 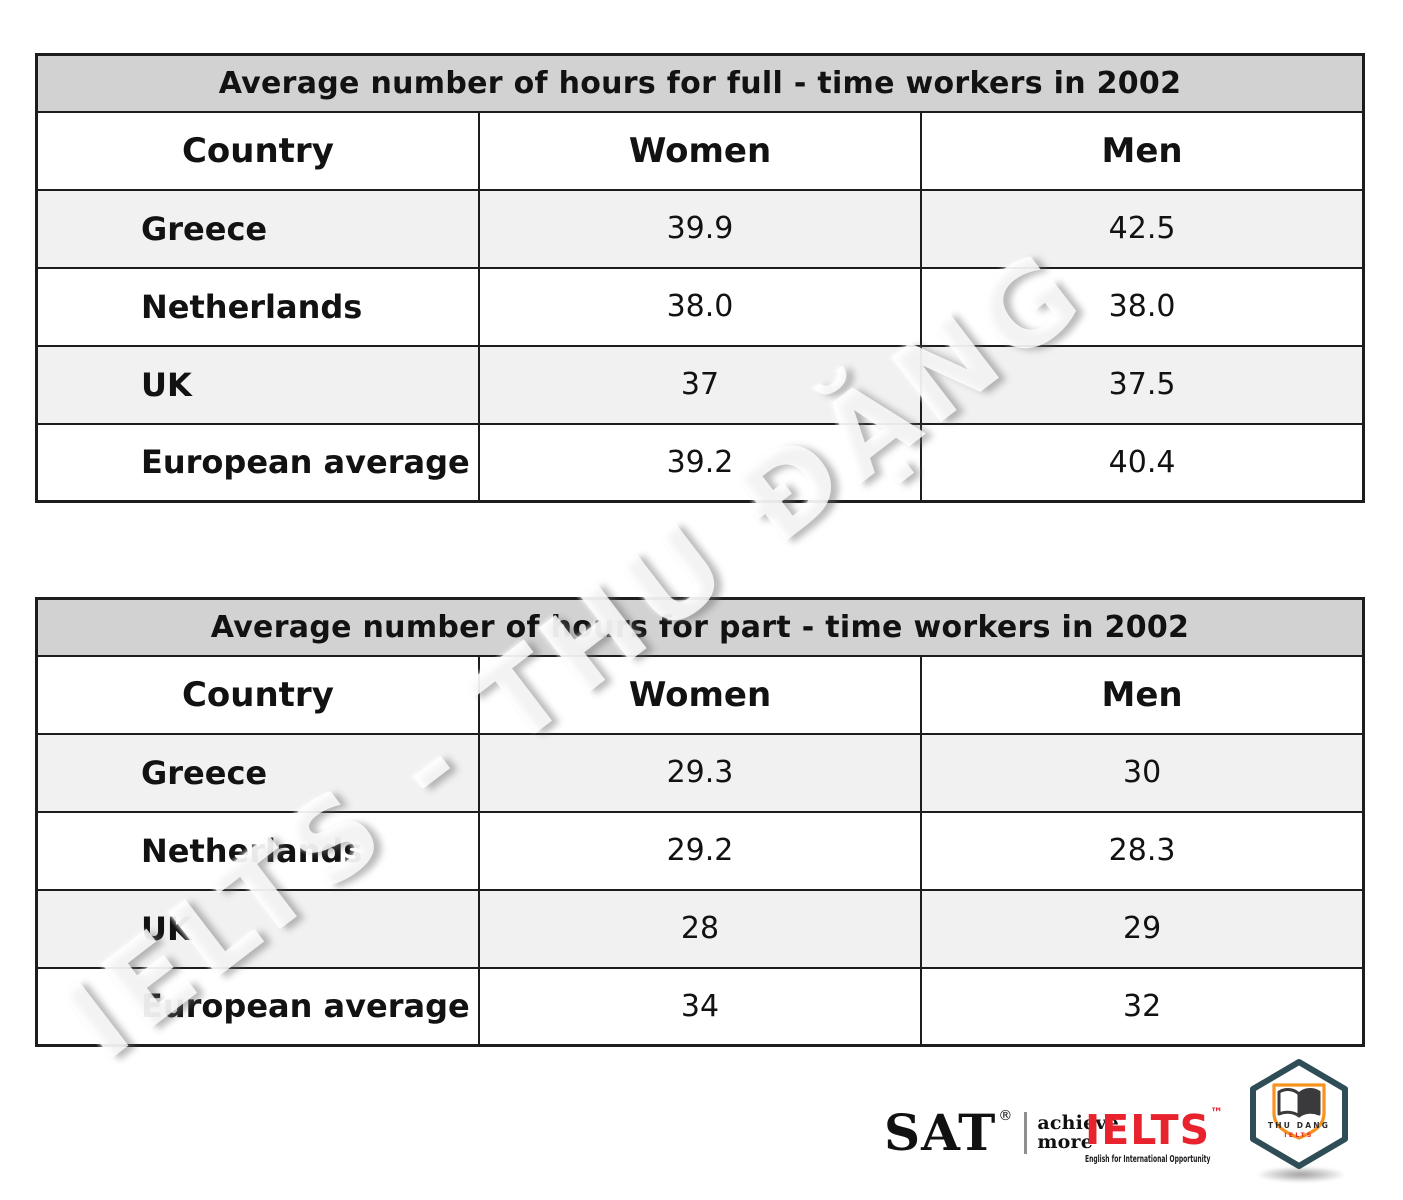 I want to click on open-book-icon, so click(x=1299, y=1103).